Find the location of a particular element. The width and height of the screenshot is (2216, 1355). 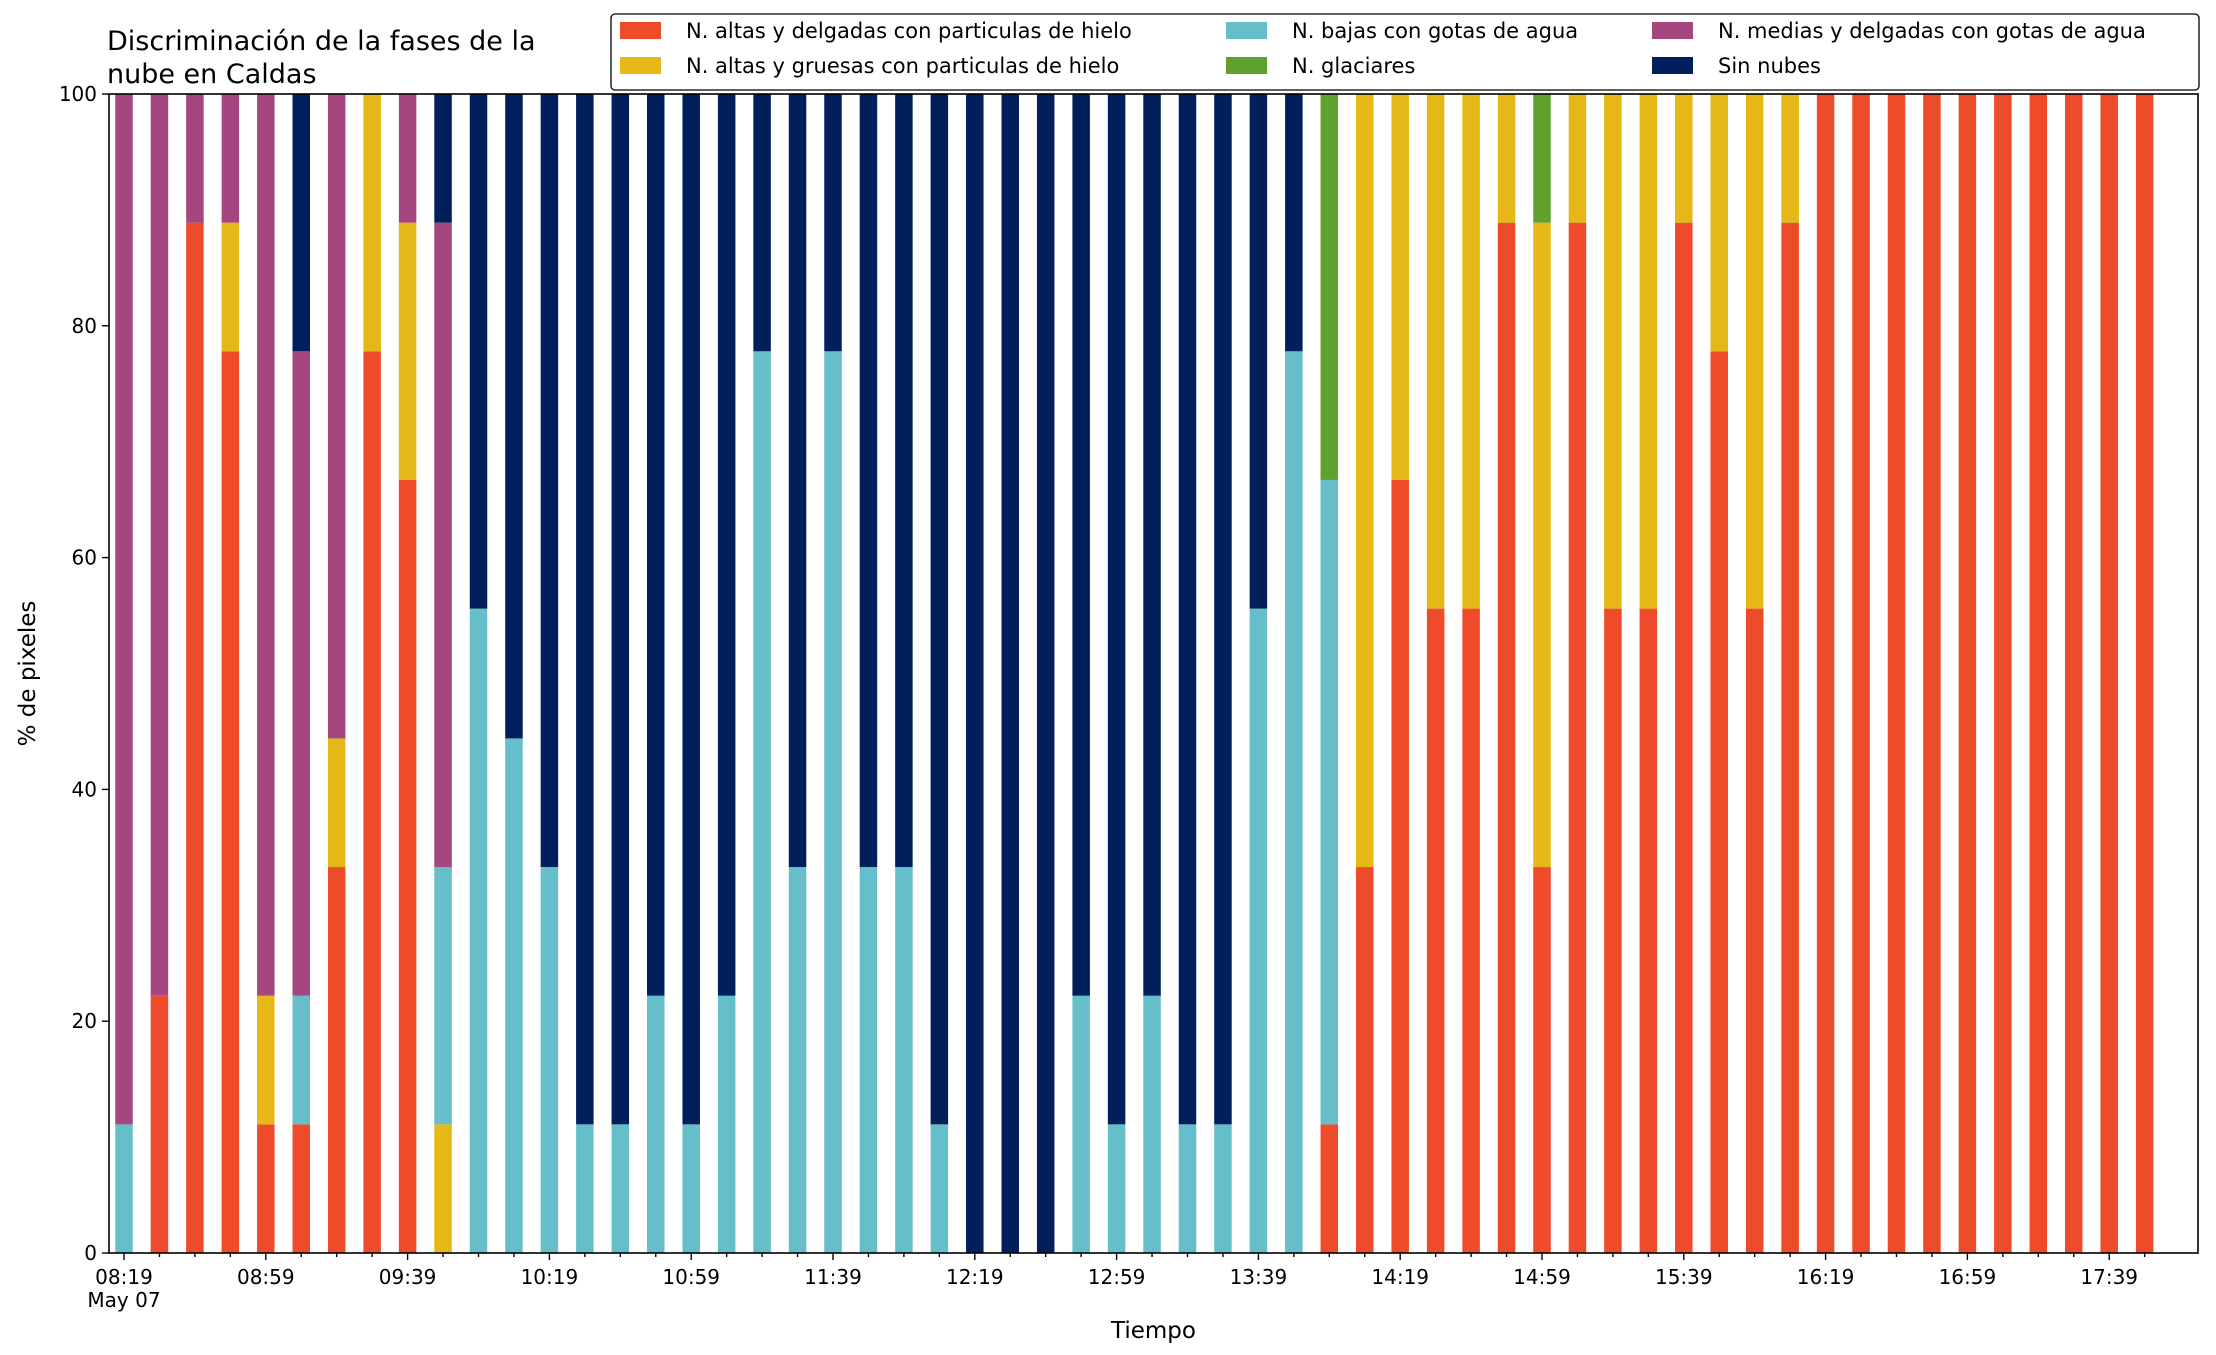

legend-label: N. medias y delgadas con gotas de agua is located at coordinates (1932, 31).